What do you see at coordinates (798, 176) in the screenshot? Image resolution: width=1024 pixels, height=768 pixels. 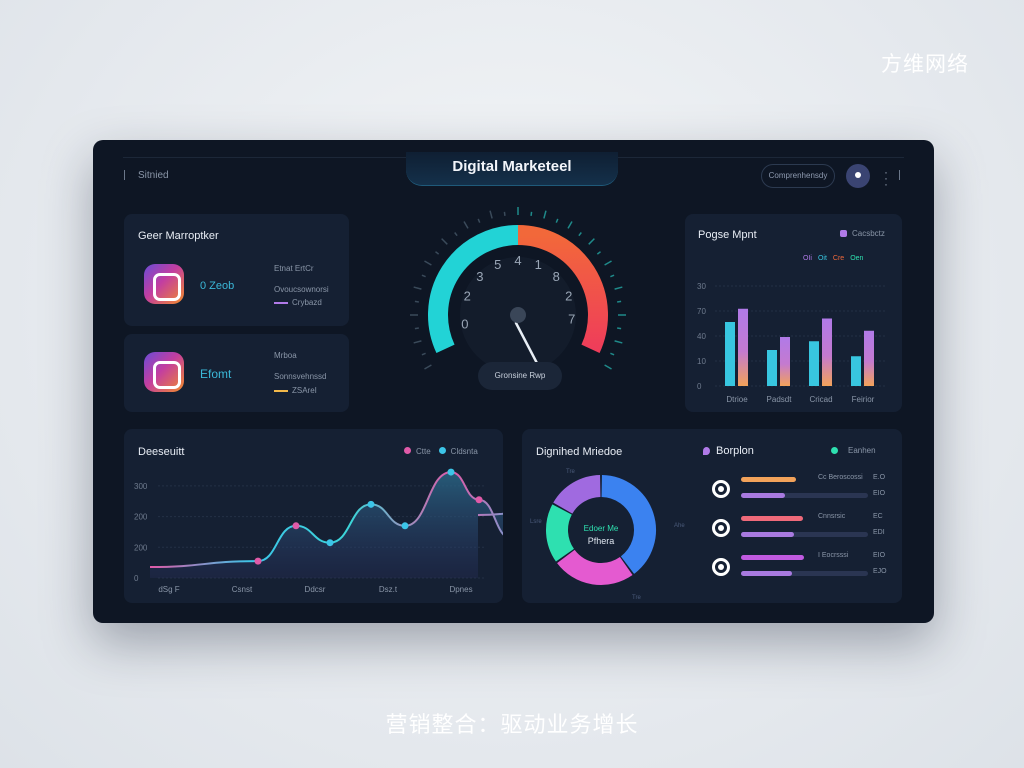 I see `header-button: Comprenhensdy` at bounding box center [798, 176].